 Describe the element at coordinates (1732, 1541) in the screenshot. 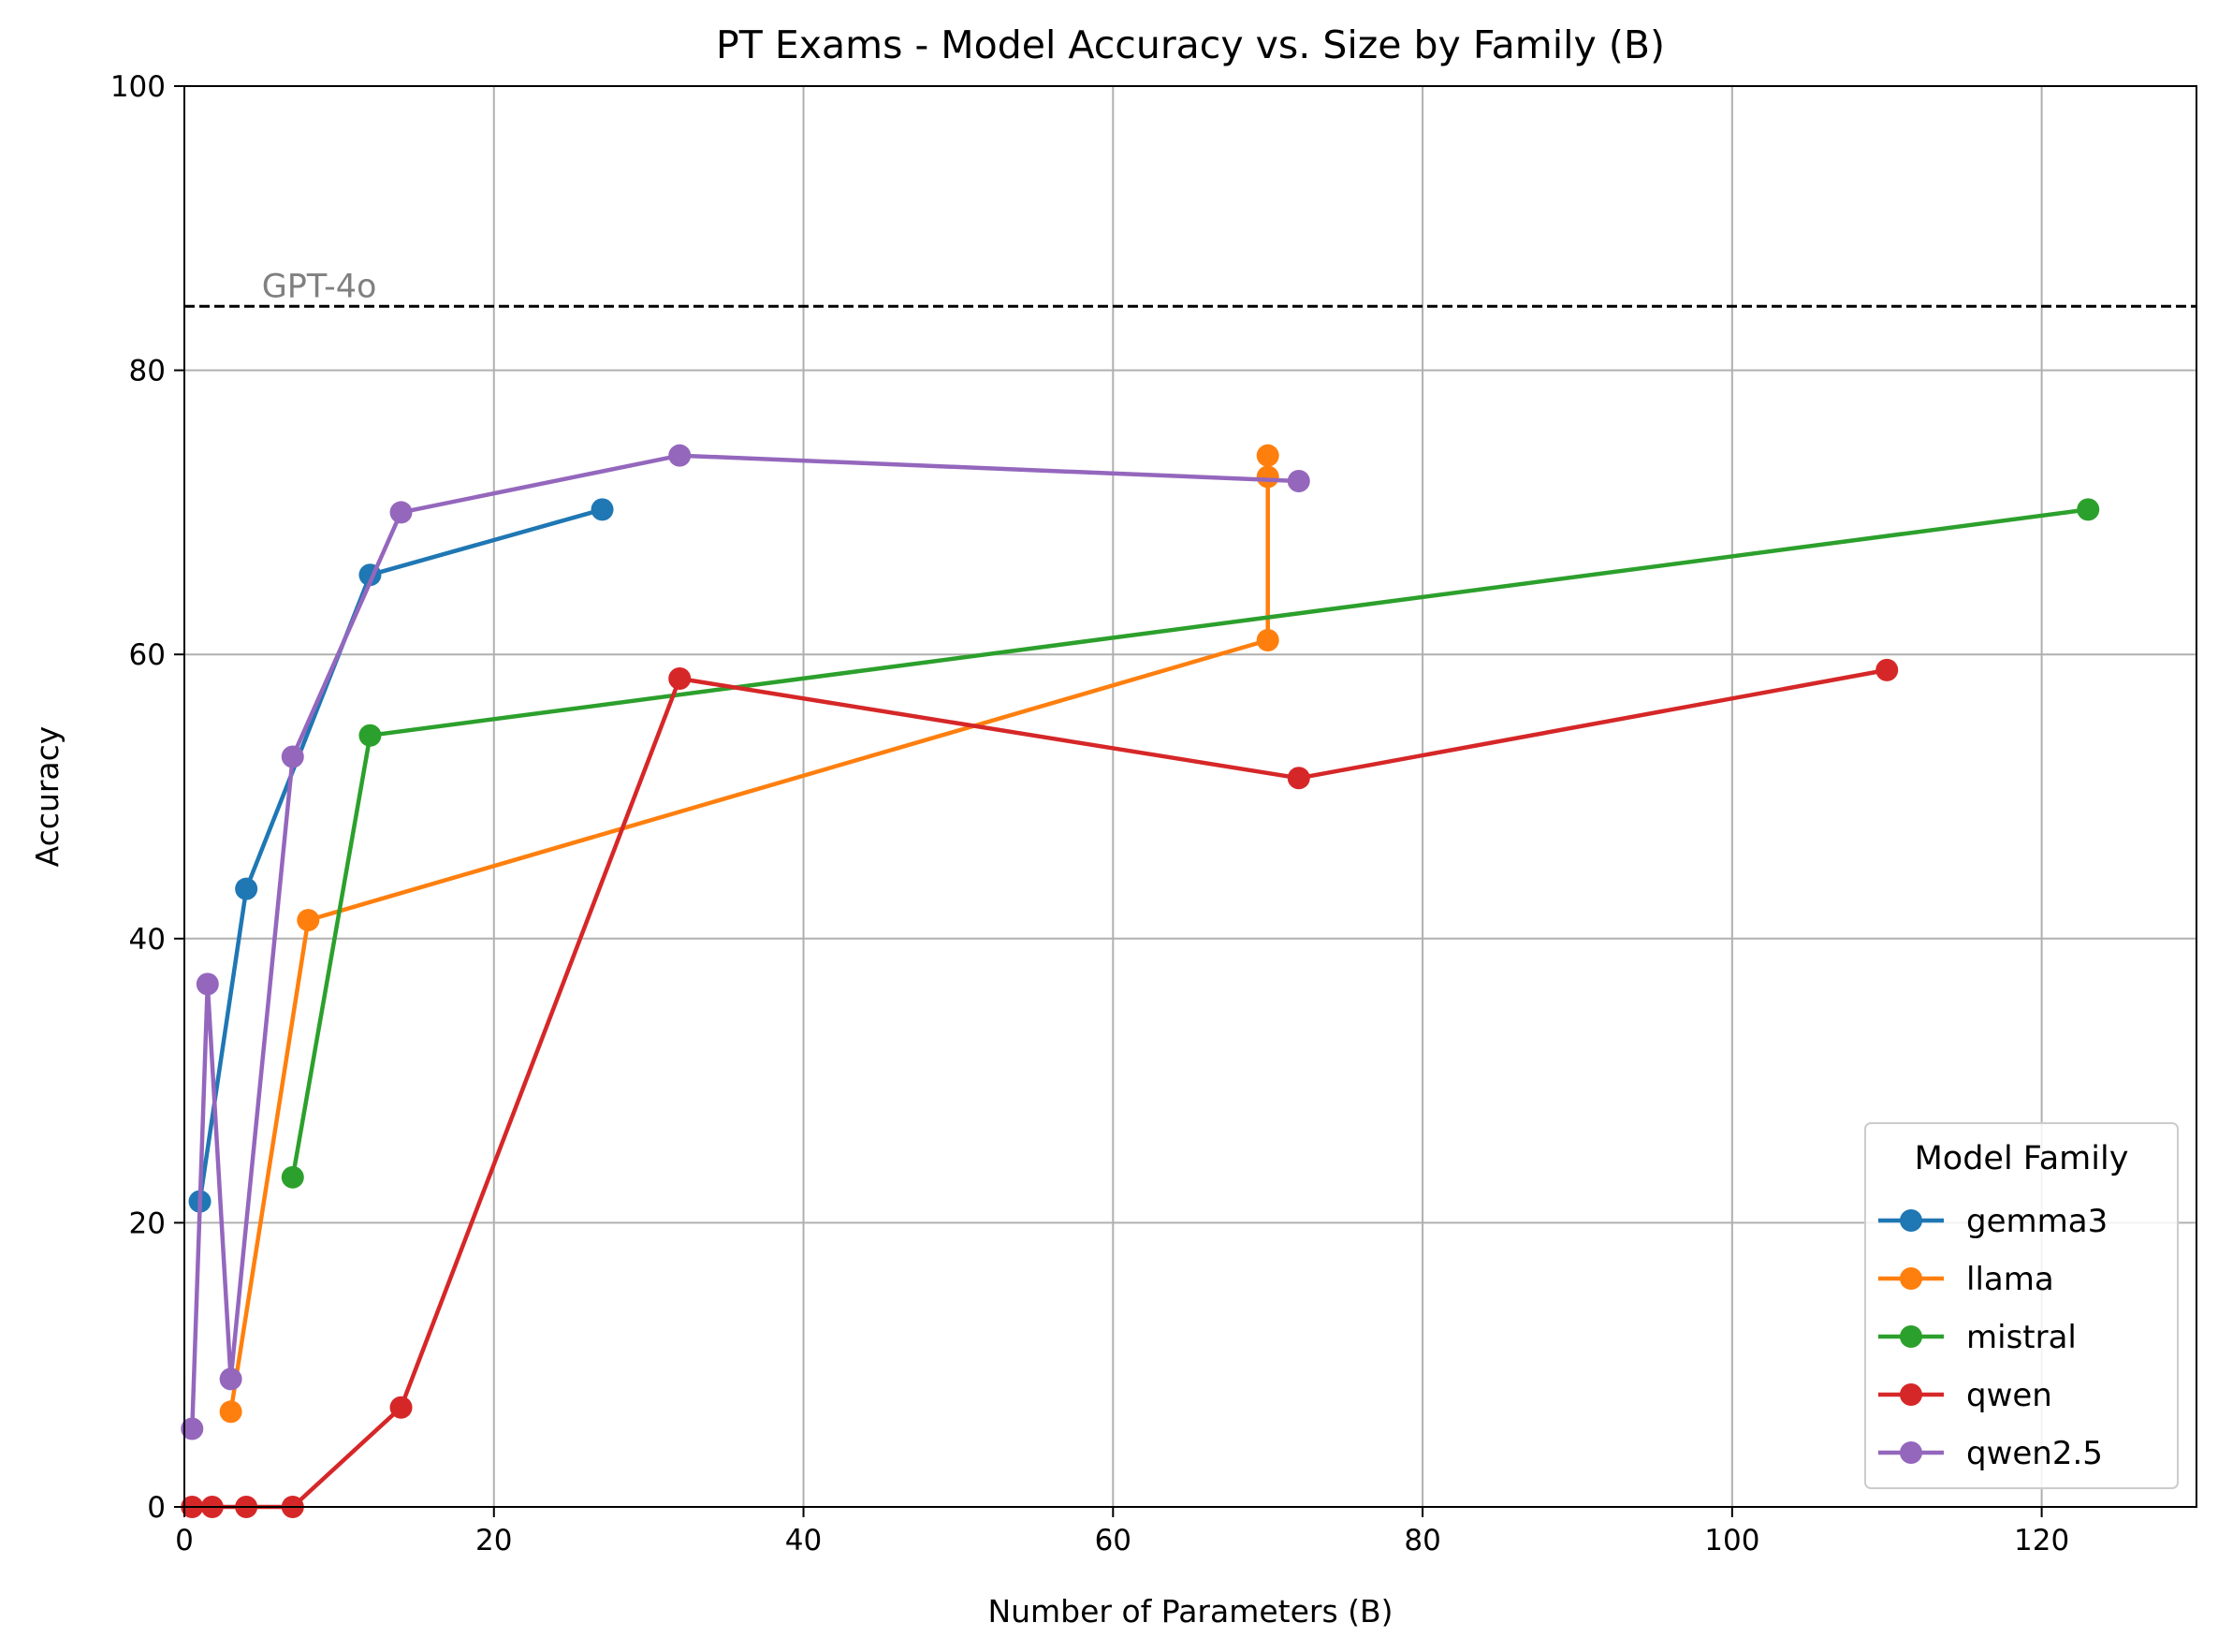

I see `x-tick-label: 100` at that location.